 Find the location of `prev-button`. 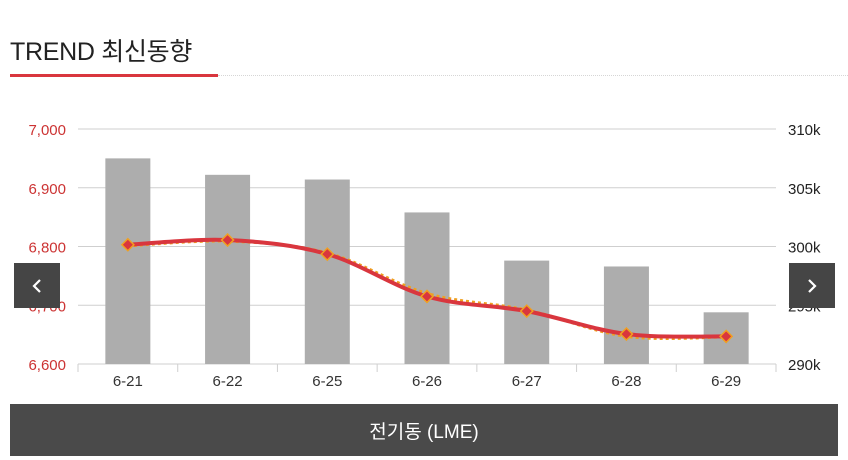

prev-button is located at coordinates (37, 285).